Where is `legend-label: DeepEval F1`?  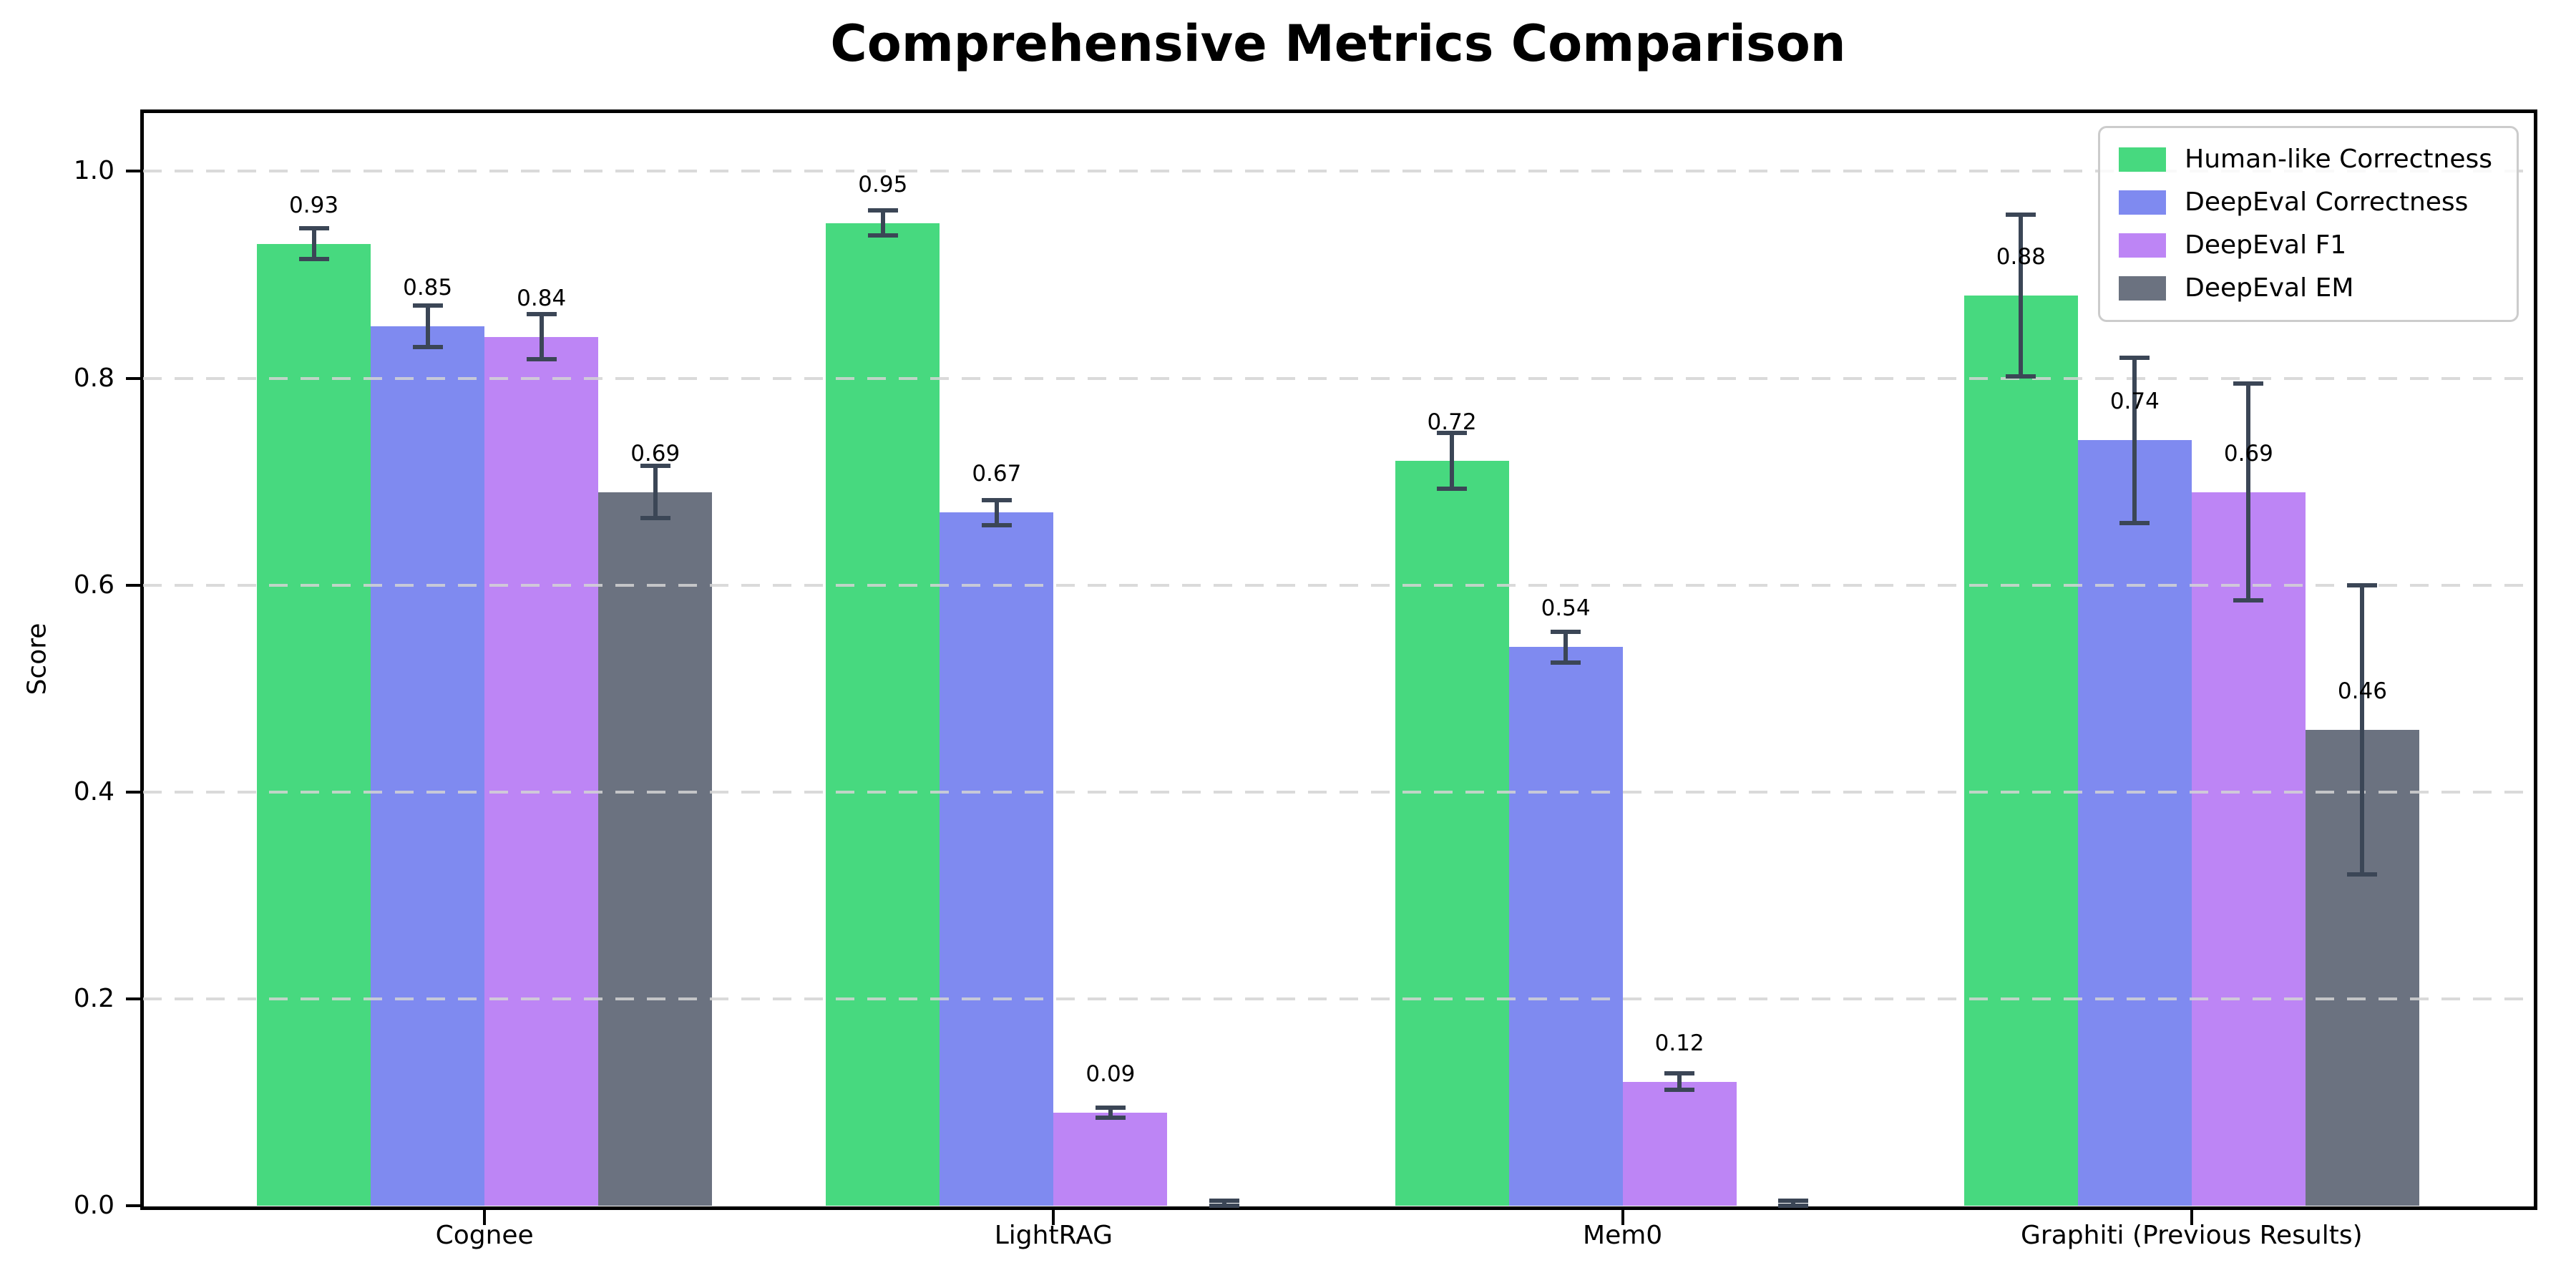
legend-label: DeepEval F1 is located at coordinates (2266, 245).